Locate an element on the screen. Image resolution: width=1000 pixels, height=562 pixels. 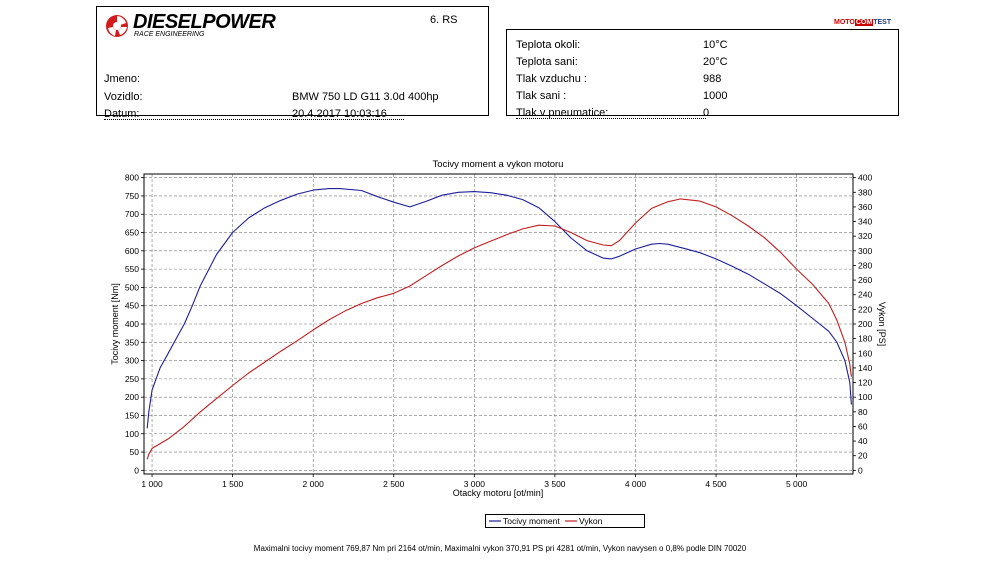
y-tick-label: 750 is located at coordinates (132, 196).